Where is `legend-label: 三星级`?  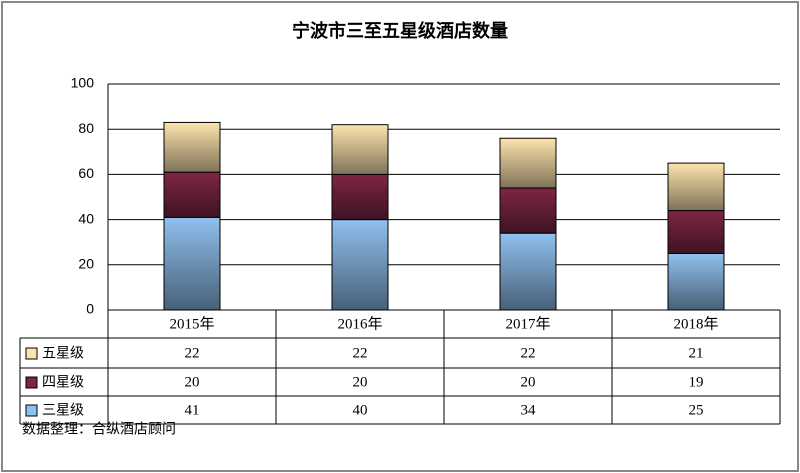 legend-label: 三星级 is located at coordinates (63, 410).